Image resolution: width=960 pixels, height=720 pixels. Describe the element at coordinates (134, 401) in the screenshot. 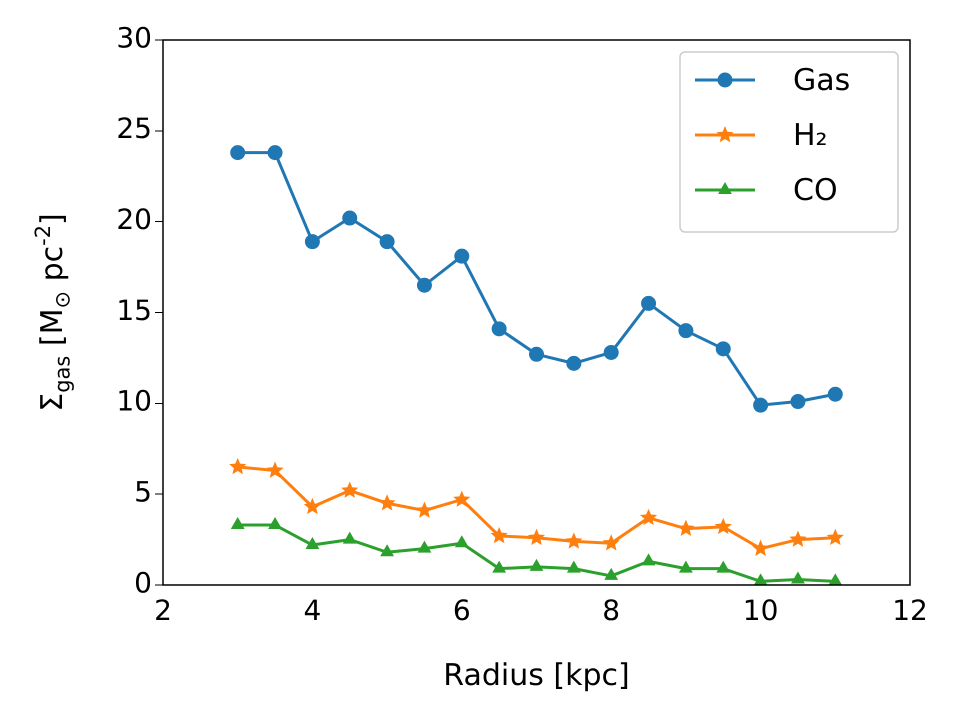

I see `y-tick-label: 10` at that location.